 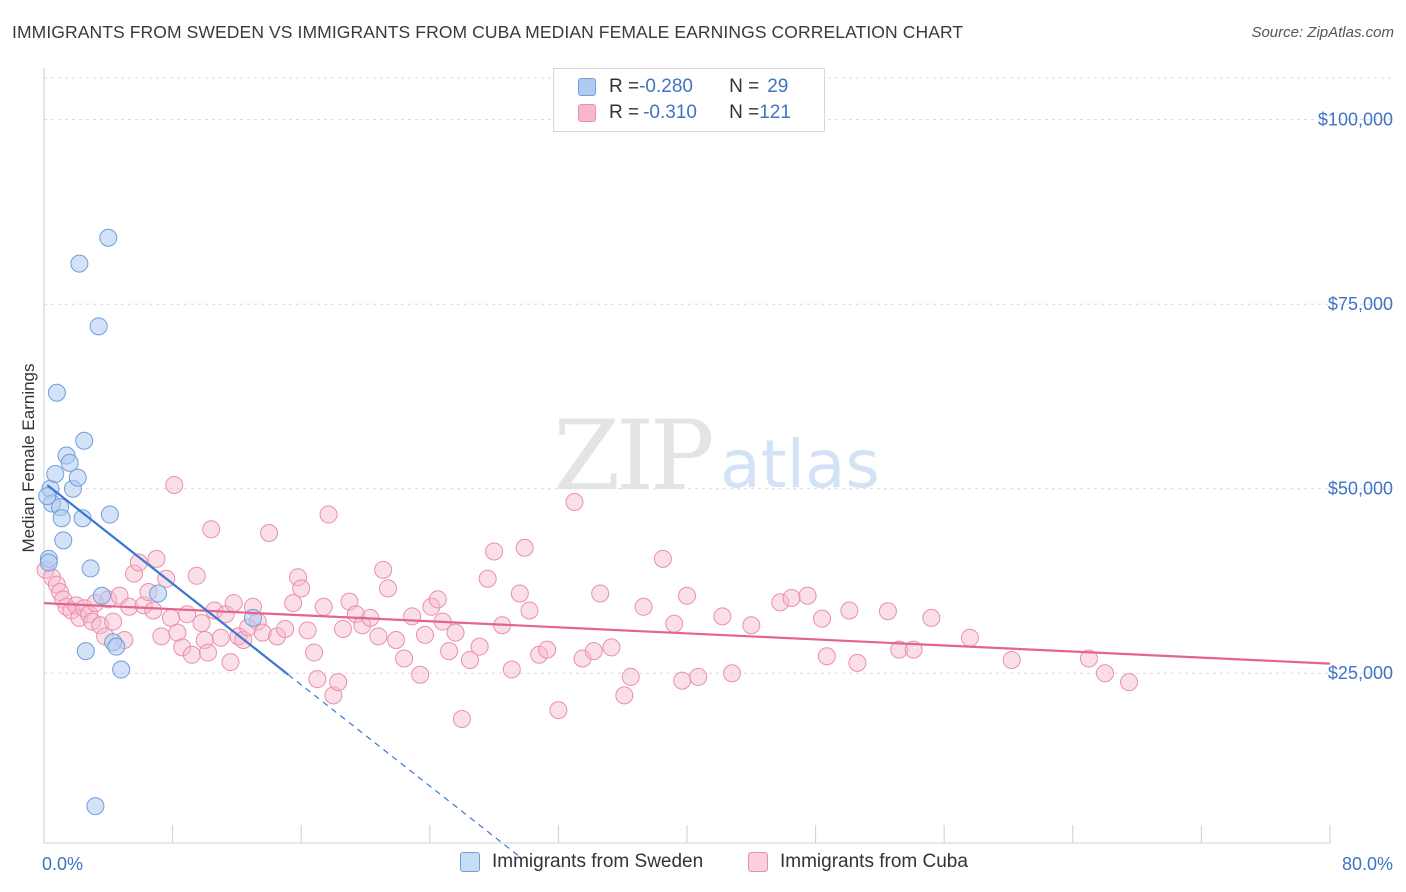 What do you see at coordinates (62, 864) in the screenshot?
I see `x-tick-label: 0.0%` at bounding box center [62, 864].